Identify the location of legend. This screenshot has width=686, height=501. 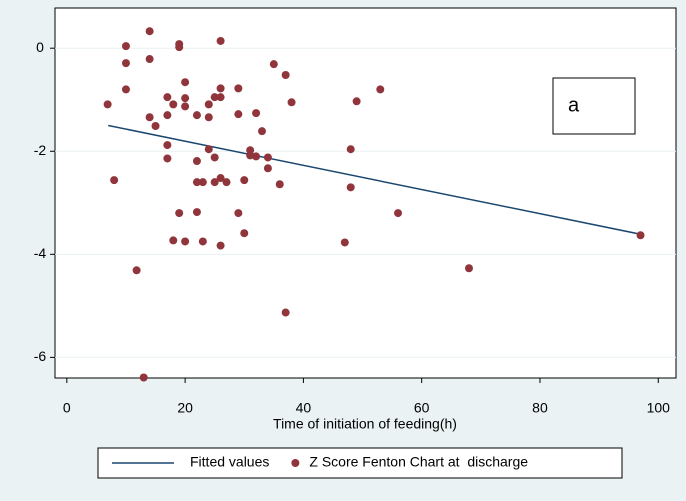
(360, 463).